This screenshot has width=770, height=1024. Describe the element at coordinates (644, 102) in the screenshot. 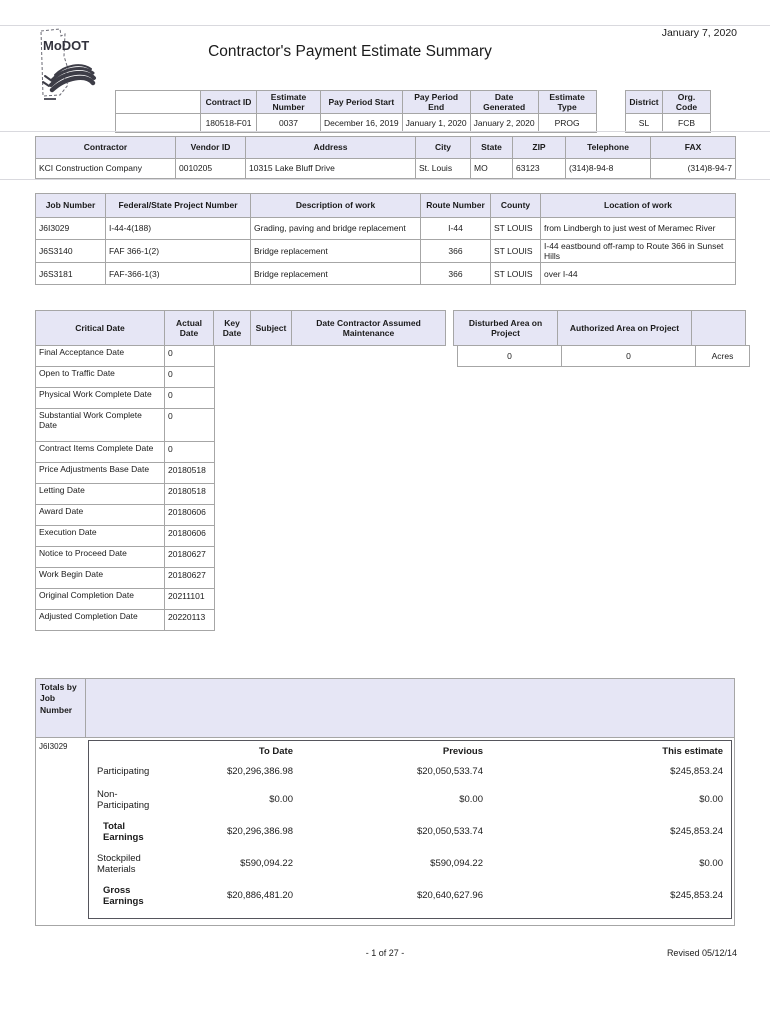

I see `col-header-district: District` at that location.